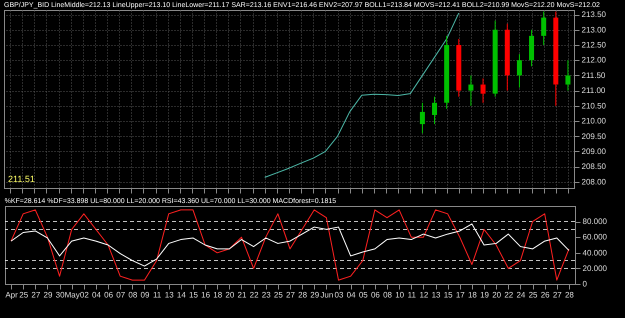 The image size is (625, 318). Describe the element at coordinates (594, 91) in the screenshot. I see `y-tick-label: 211.00` at that location.